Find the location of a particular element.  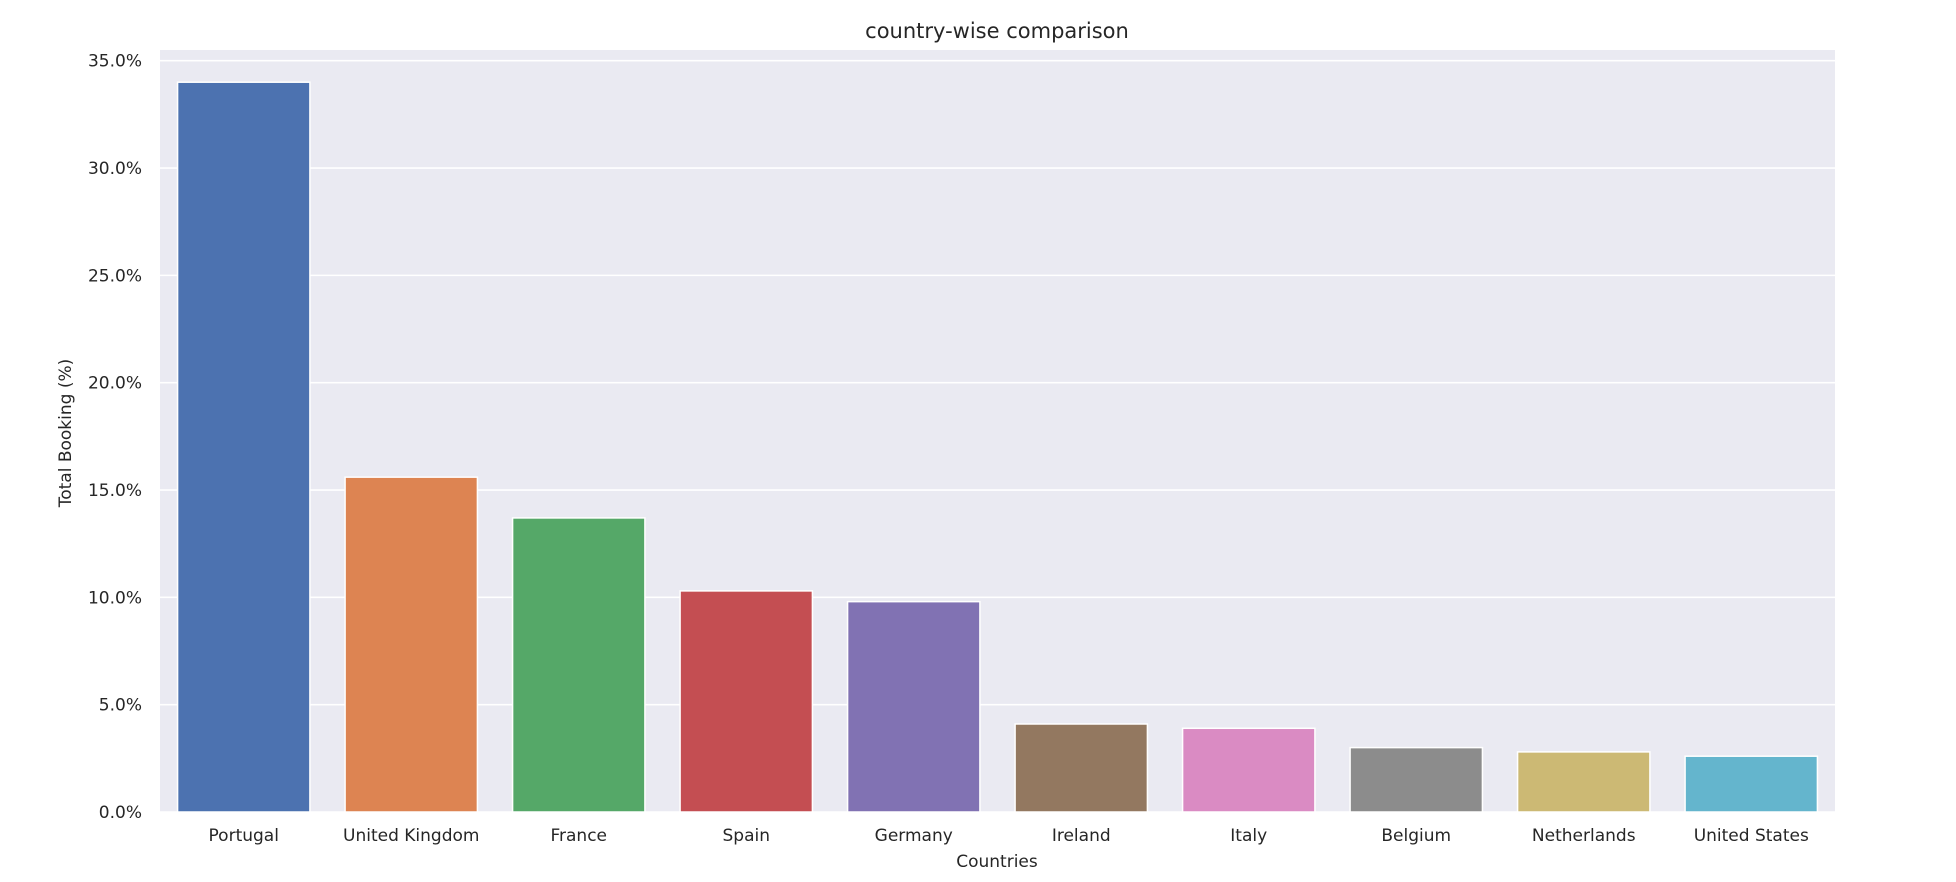

x-tick-label: Germany is located at coordinates (914, 836).